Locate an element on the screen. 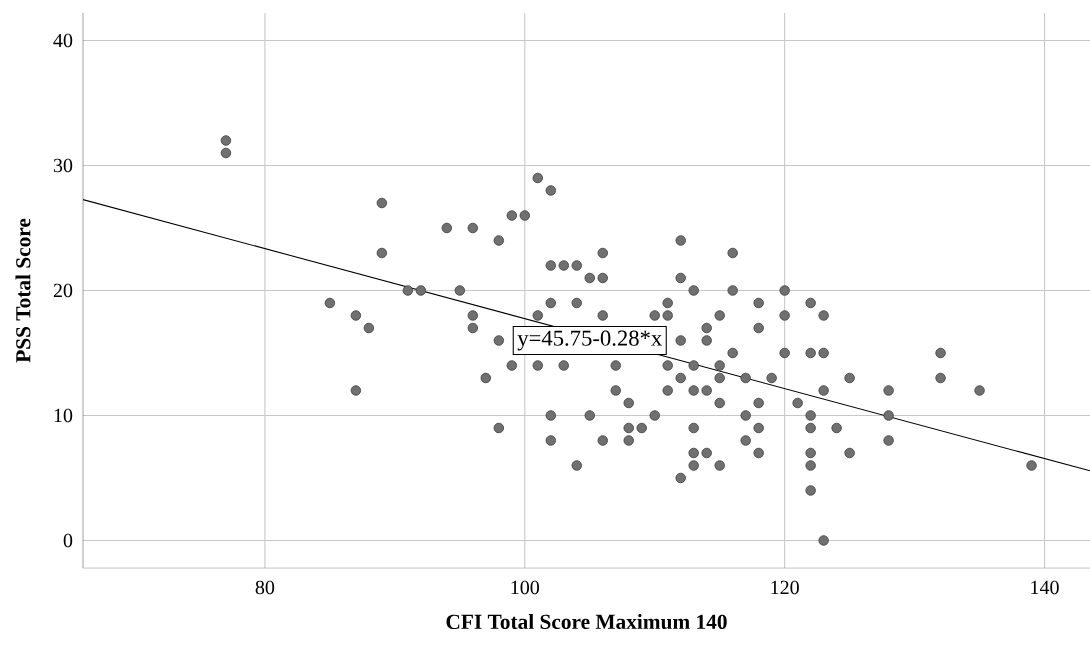  x-tick-label: 100 is located at coordinates (525, 587).